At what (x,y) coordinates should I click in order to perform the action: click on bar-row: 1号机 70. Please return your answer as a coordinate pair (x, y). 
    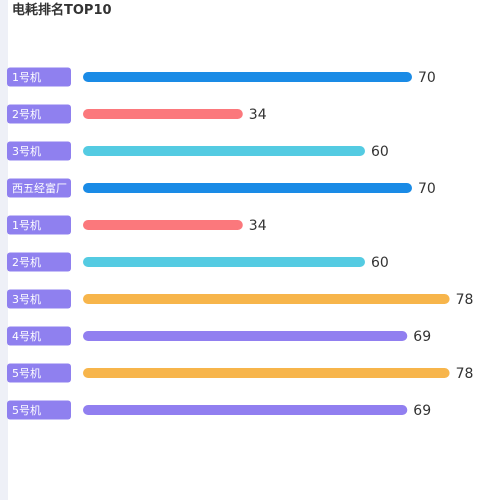
    Looking at the image, I should click on (221, 77).